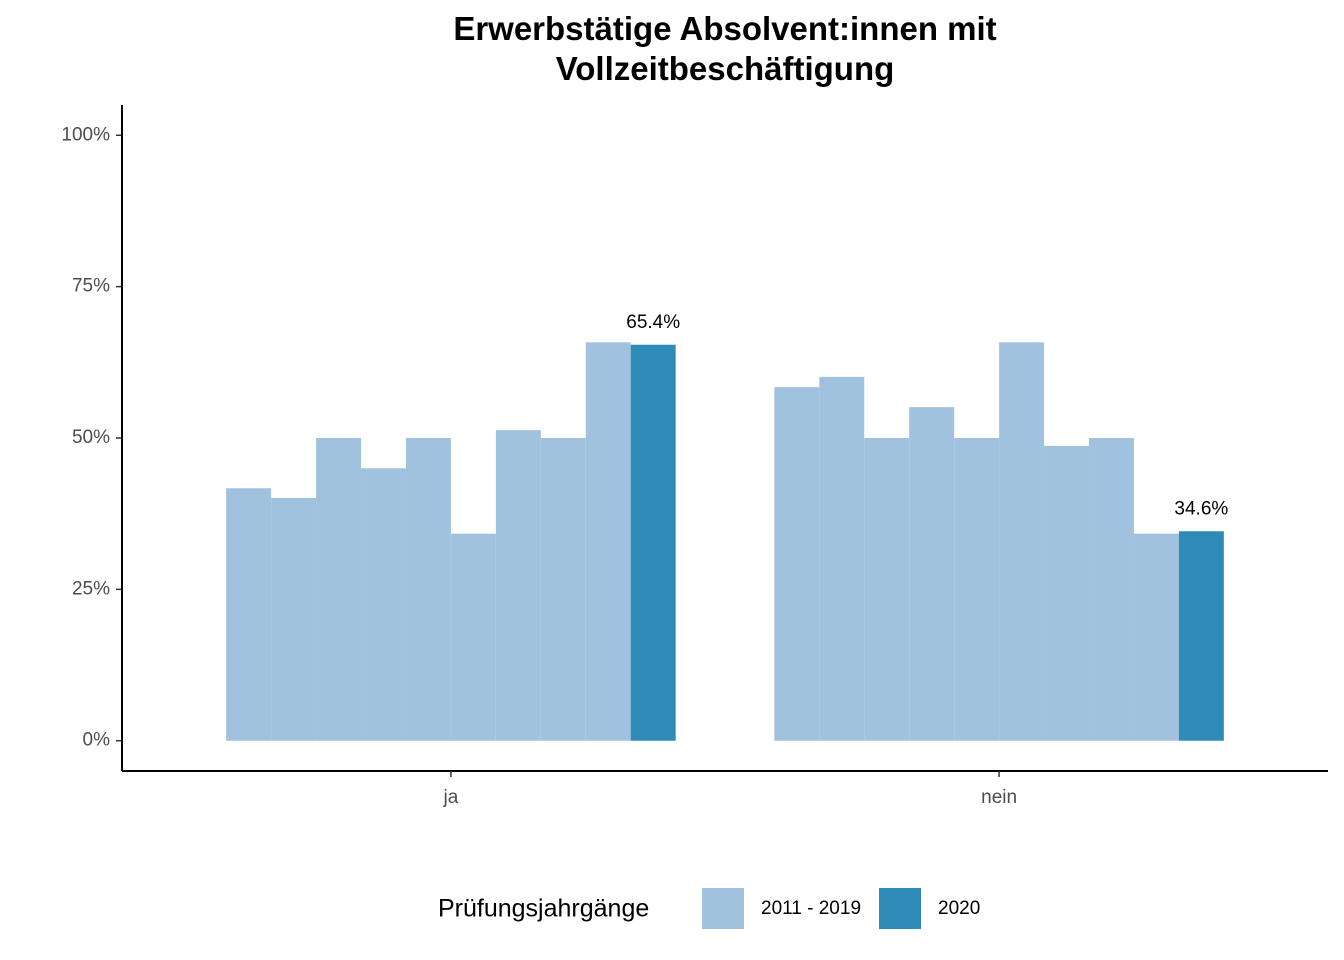 This screenshot has width=1344, height=960. What do you see at coordinates (999, 797) in the screenshot?
I see `x-tick-label: nein` at bounding box center [999, 797].